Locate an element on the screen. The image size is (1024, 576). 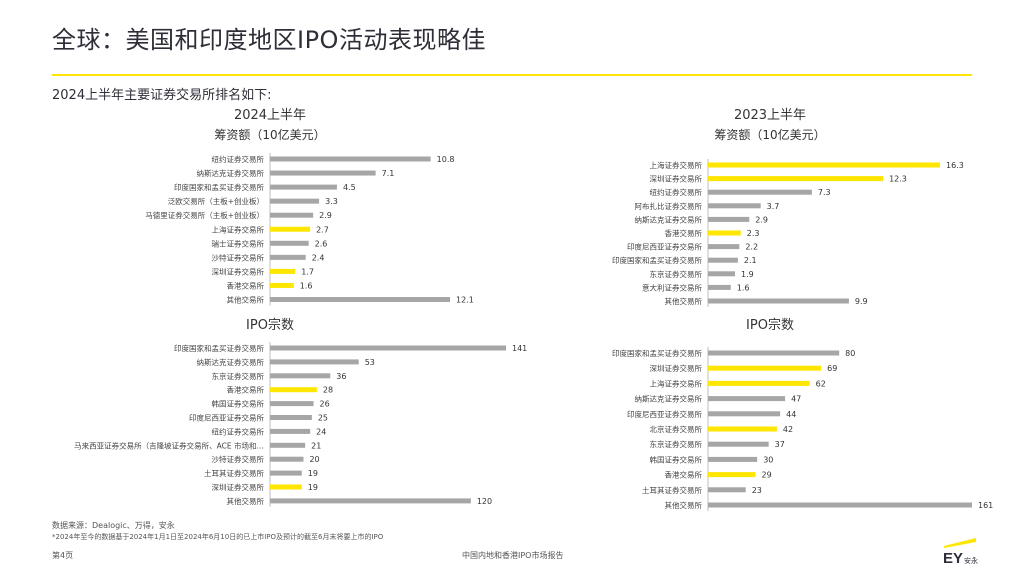
data-label: 21 is located at coordinates (316, 445).